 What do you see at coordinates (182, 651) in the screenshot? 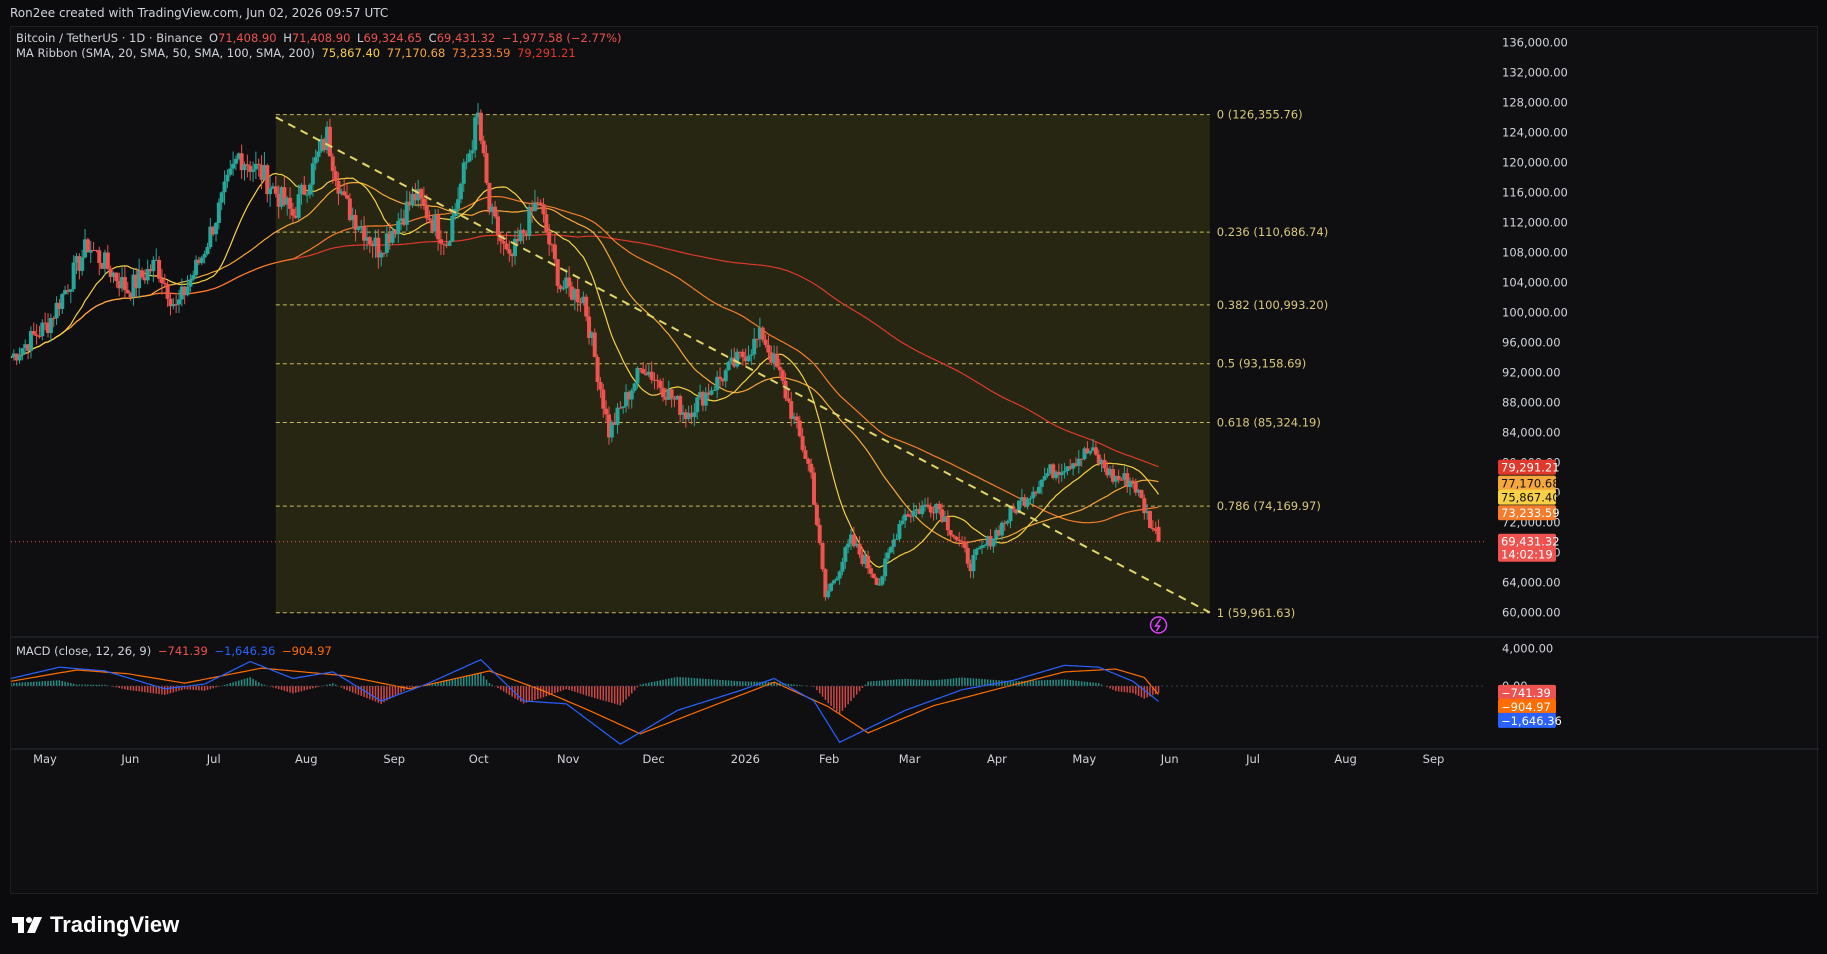
I see `macd-histogram-value: −741.39` at bounding box center [182, 651].